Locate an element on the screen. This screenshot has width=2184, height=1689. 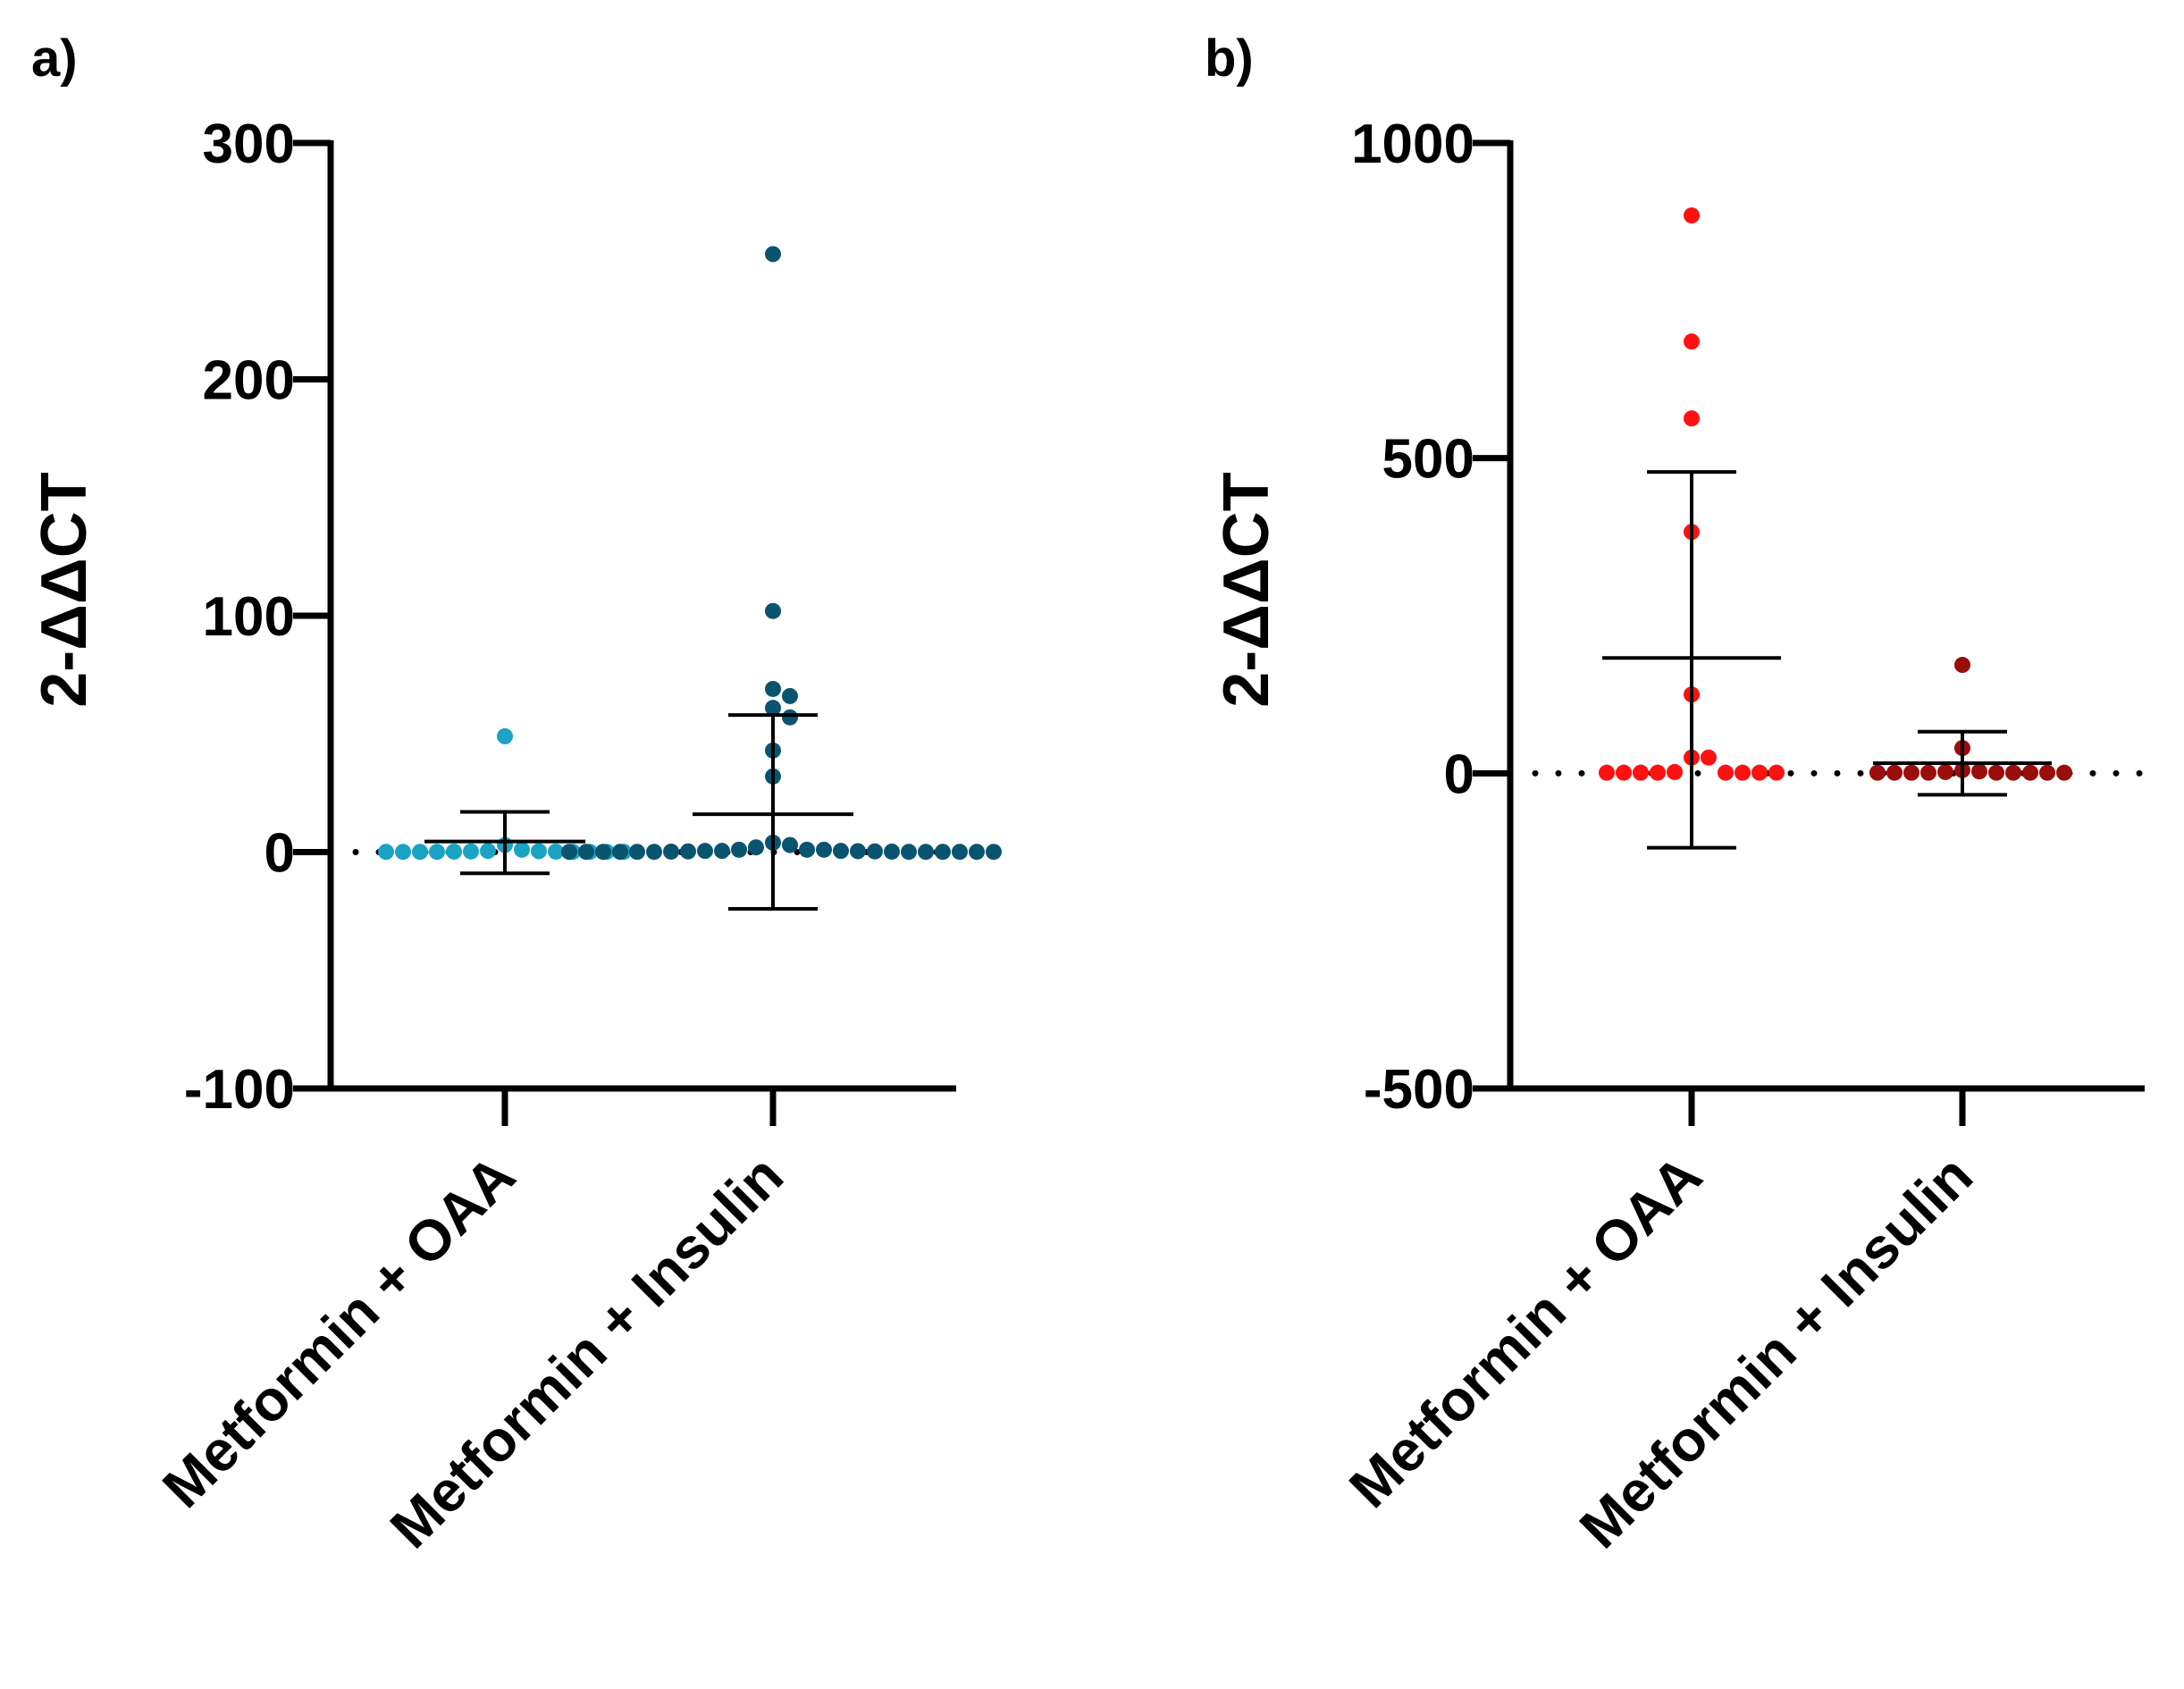
y-tick-label: 100 is located at coordinates (249, 617).